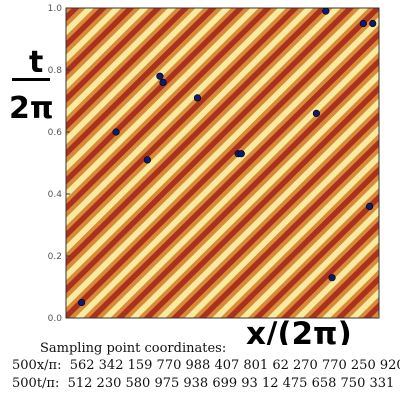 This screenshot has height=396, width=400. Describe the element at coordinates (55, 133) in the screenshot. I see `y-tick-label: 0.6` at that location.